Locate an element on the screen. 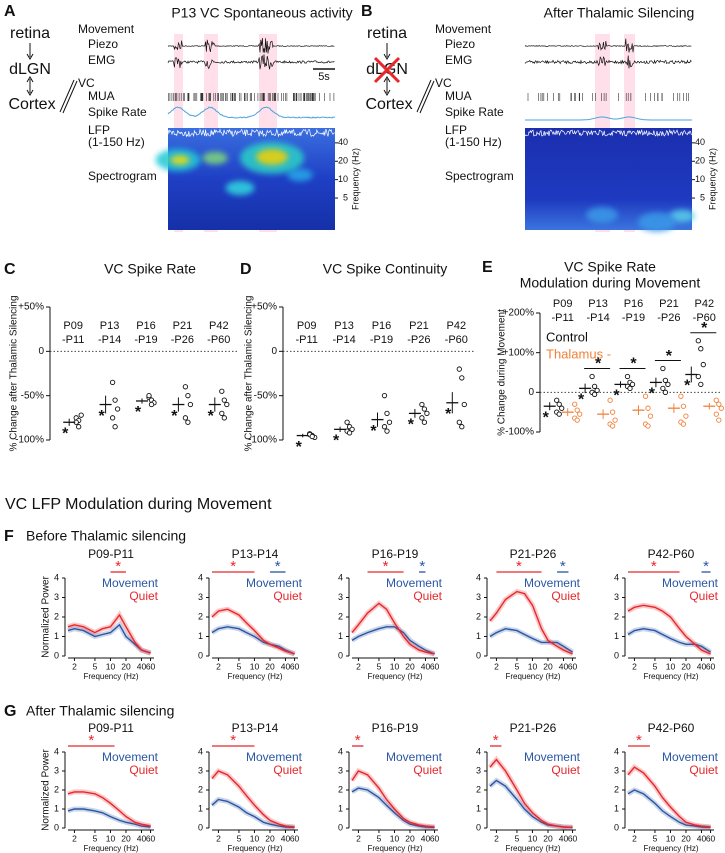 The height and width of the screenshot is (853, 725). y-axis-label: Normalized Power is located at coordinates (46, 616).